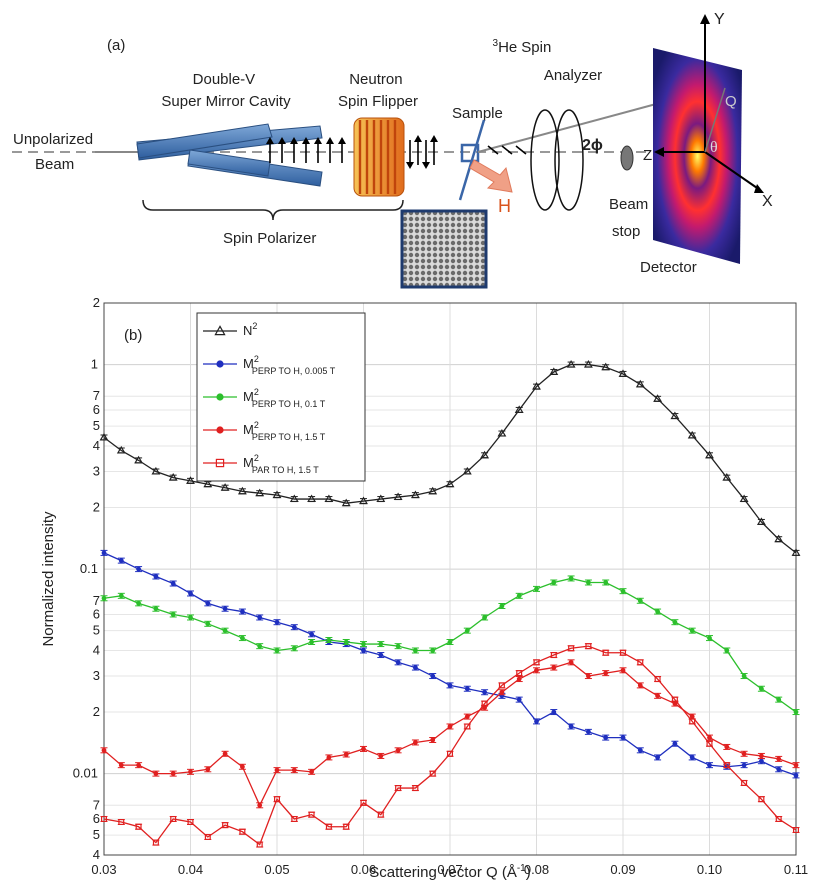 This screenshot has width=813, height=882. What do you see at coordinates (269, 238) in the screenshot?
I see `spin-polarizer-label: Spin Polarizer` at bounding box center [269, 238].